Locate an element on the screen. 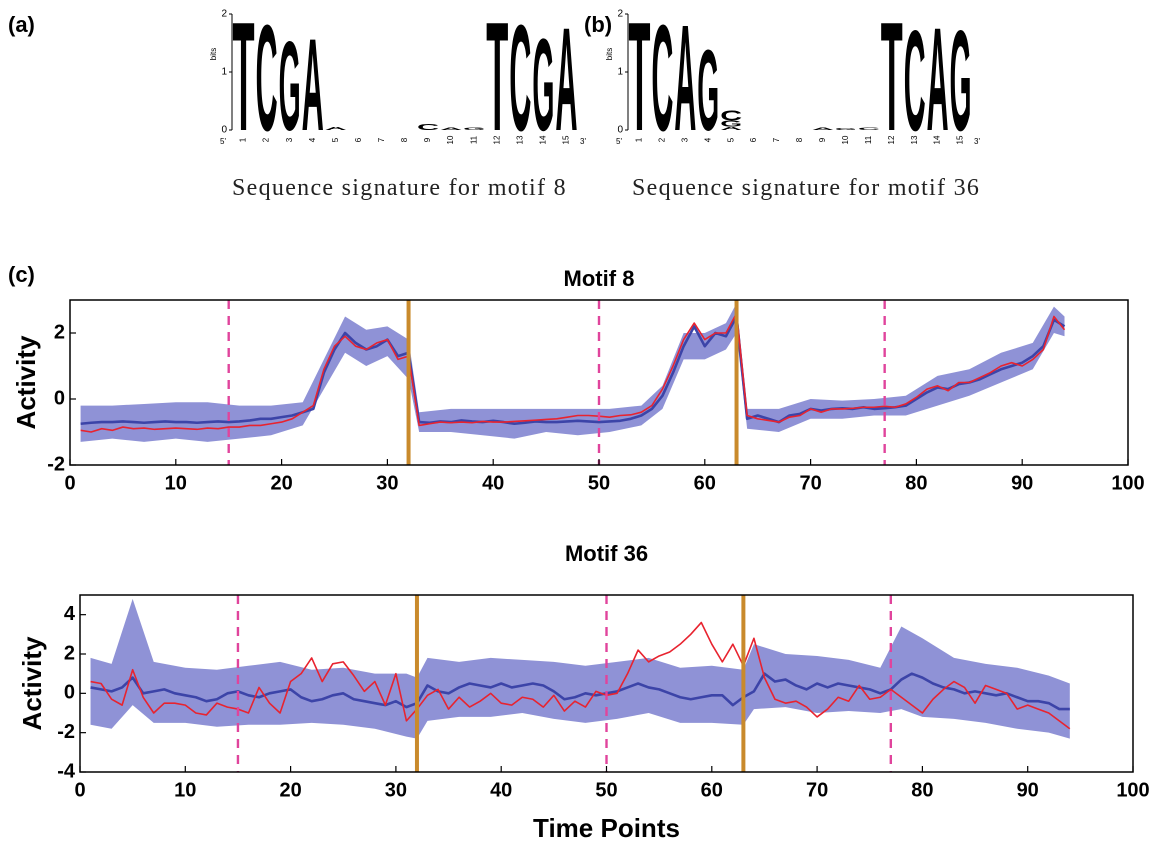  chart-title: Motif 8 is located at coordinates (599, 278).